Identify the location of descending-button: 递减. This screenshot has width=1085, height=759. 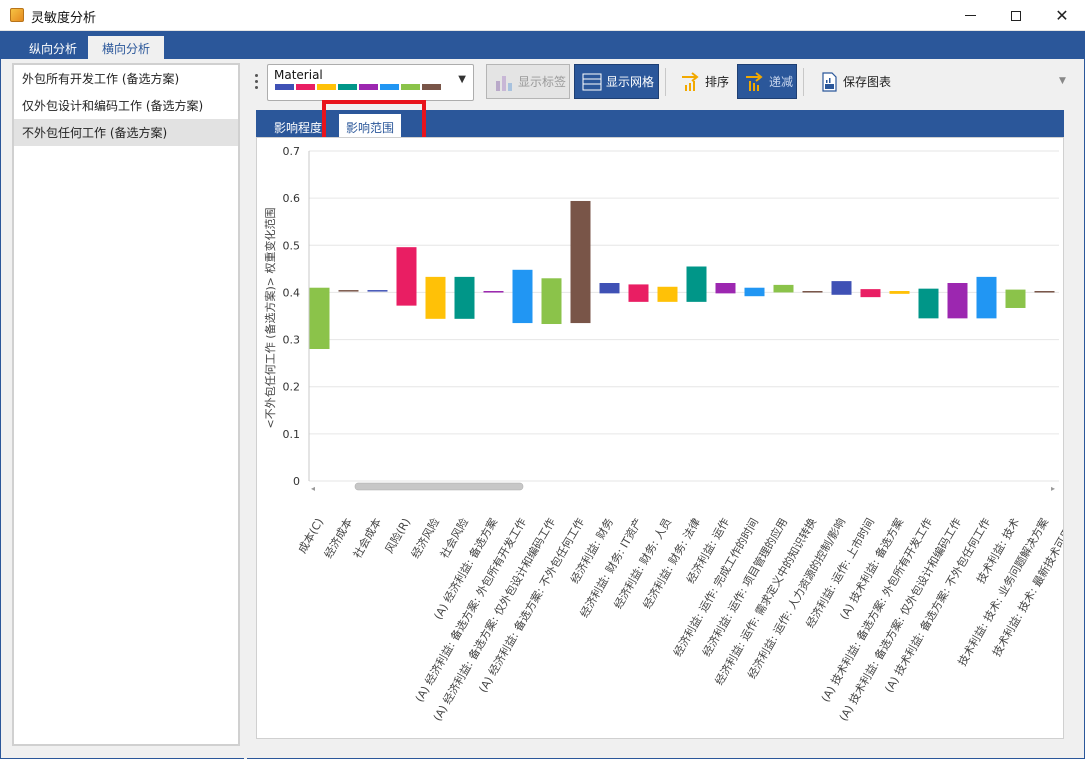
(767, 81).